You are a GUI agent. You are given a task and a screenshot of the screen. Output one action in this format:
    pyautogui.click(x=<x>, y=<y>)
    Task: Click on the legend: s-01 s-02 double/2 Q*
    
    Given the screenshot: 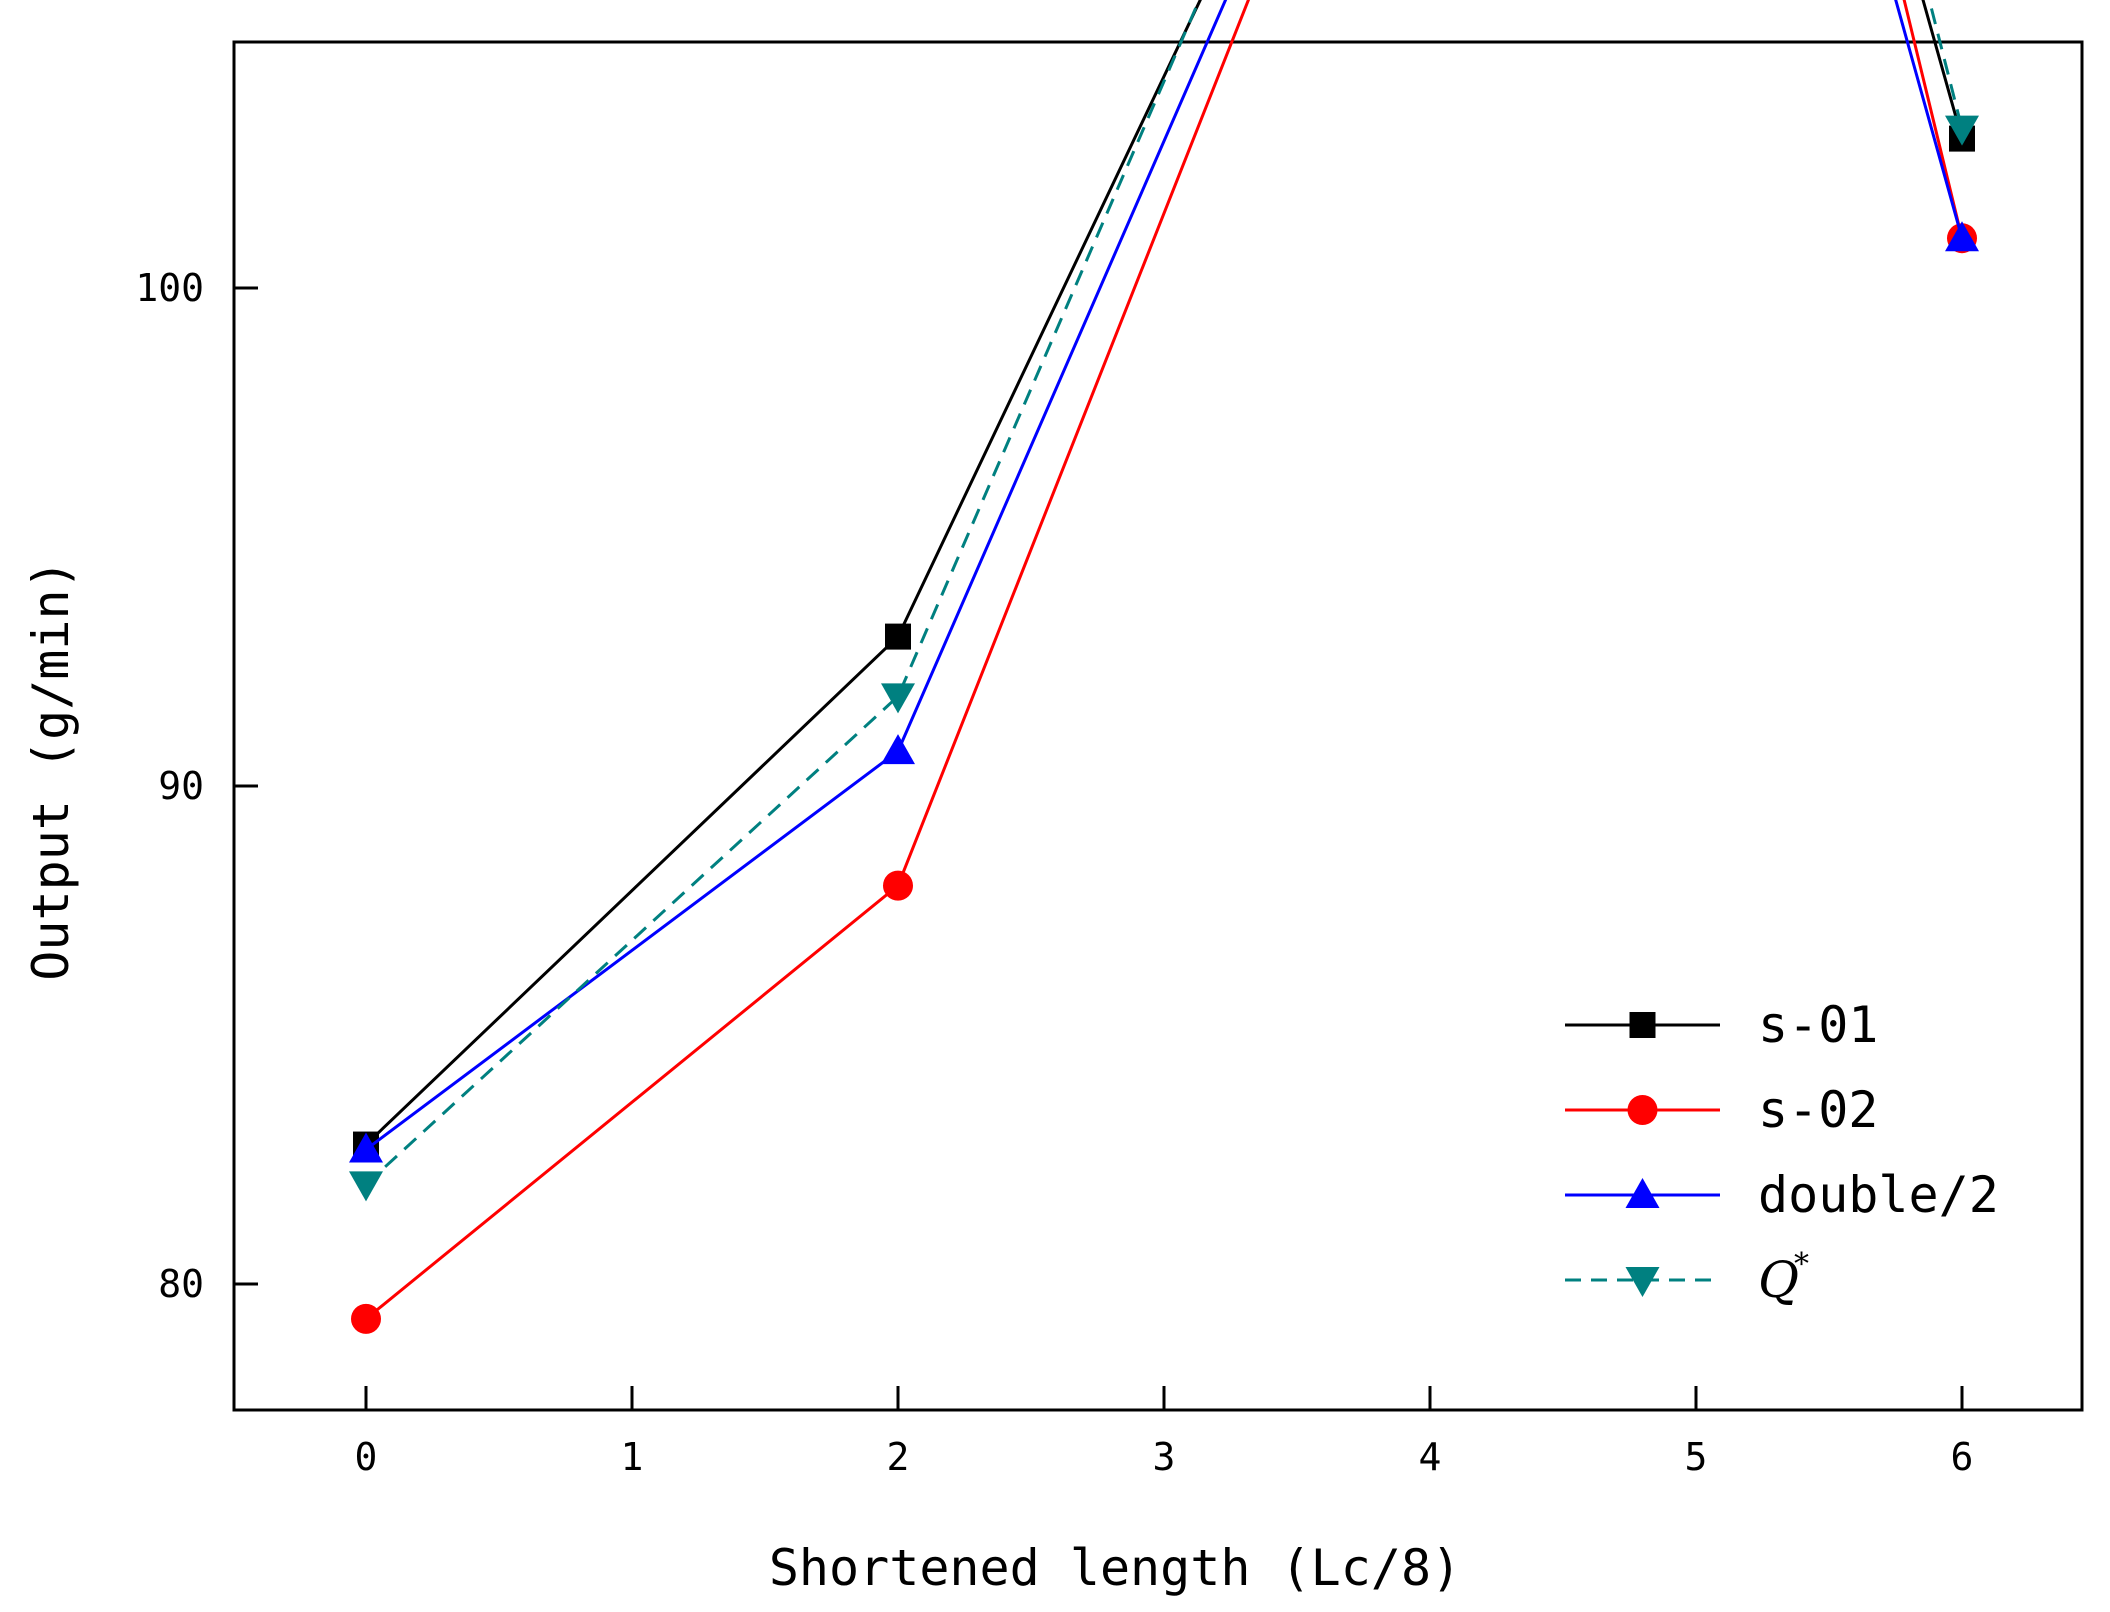 What is the action you would take?
    pyautogui.click(x=1782, y=1152)
    